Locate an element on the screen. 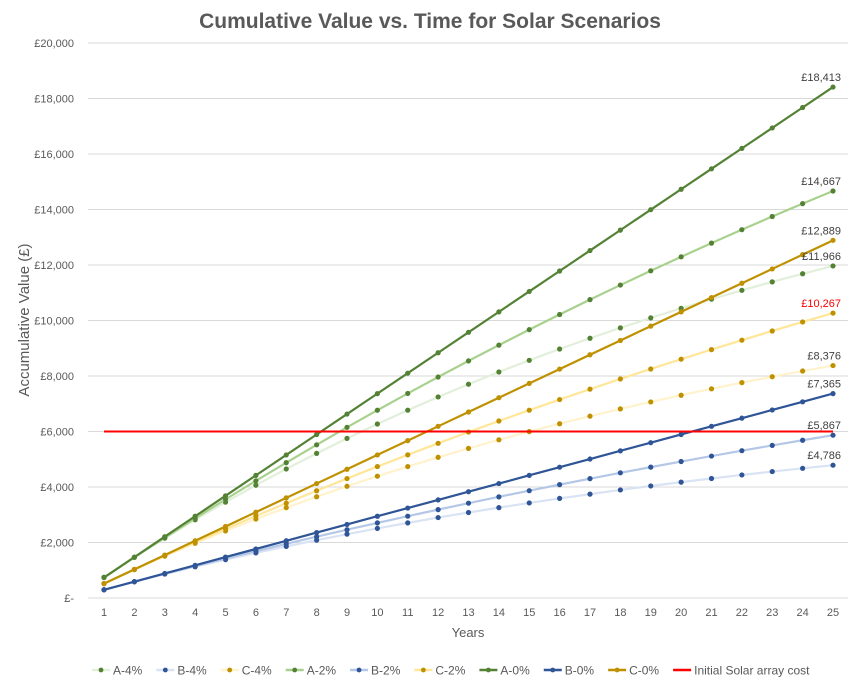 This screenshot has width=860, height=691. x-tick-label: 13 is located at coordinates (468, 613).